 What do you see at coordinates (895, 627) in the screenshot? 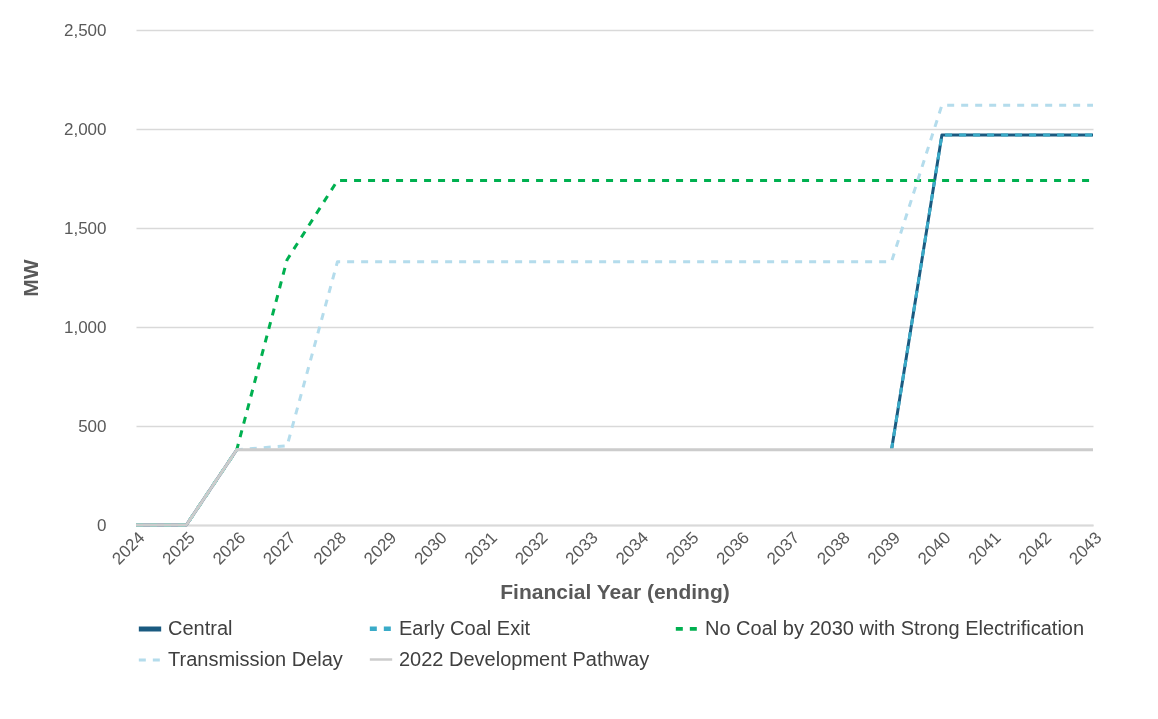
I see `legend-label: No Coal by 2030 with Strong Electrification` at bounding box center [895, 627].